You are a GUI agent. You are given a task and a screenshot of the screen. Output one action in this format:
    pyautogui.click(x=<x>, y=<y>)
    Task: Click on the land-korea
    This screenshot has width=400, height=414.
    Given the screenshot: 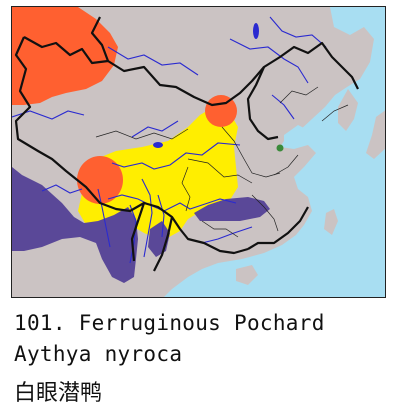 What is the action you would take?
    pyautogui.click(x=348, y=110)
    